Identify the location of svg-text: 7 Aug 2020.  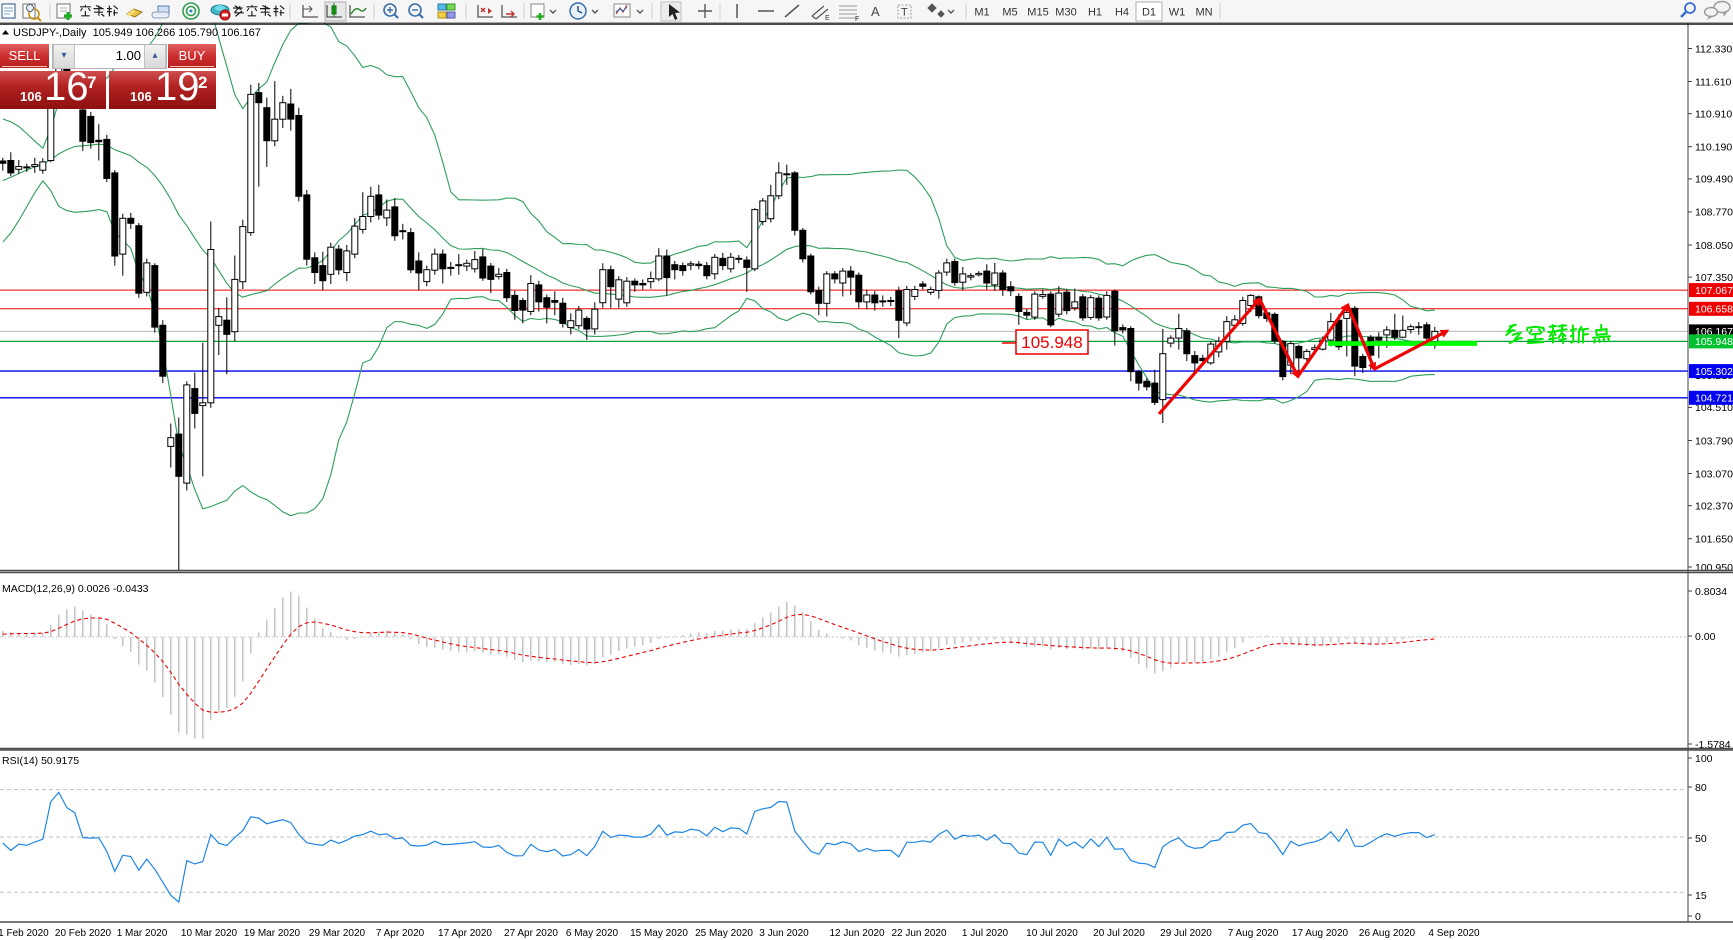
(1253, 933).